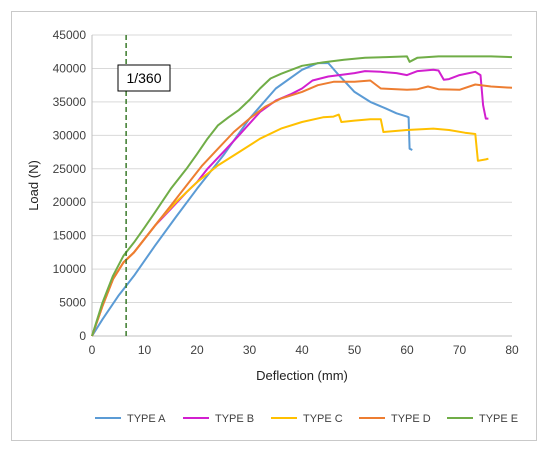 This screenshot has width=550, height=454. I want to click on x-tick-label: 30, so click(250, 350).